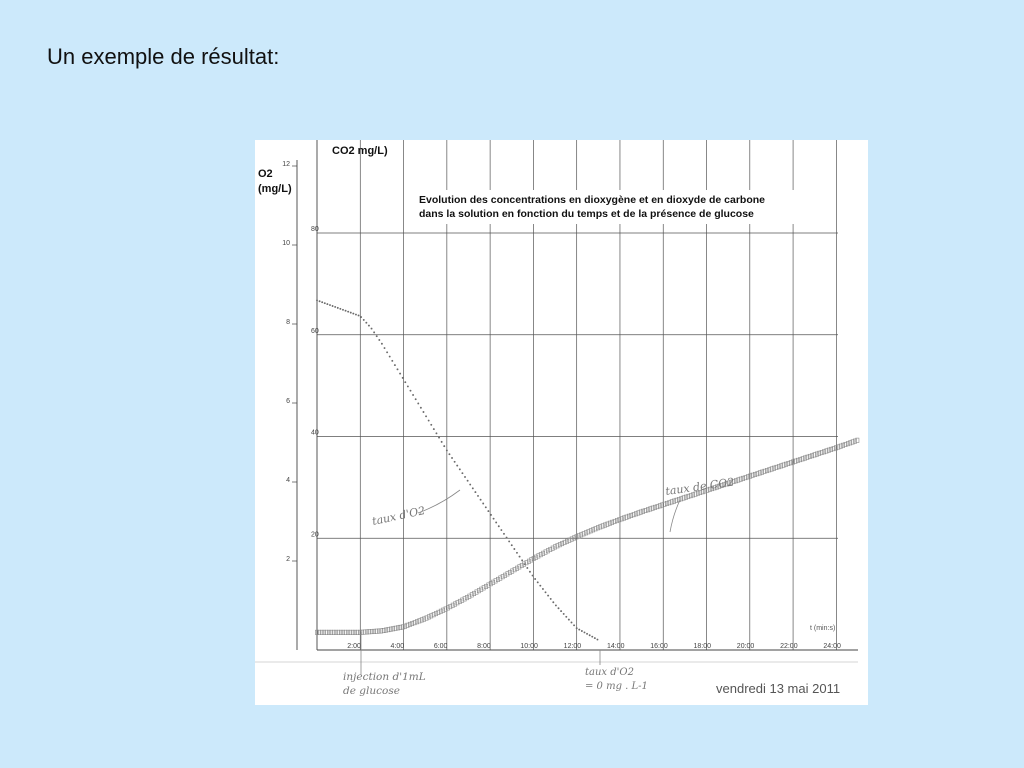  Describe the element at coordinates (832, 646) in the screenshot. I see `x-tick-label: 24:00` at that location.